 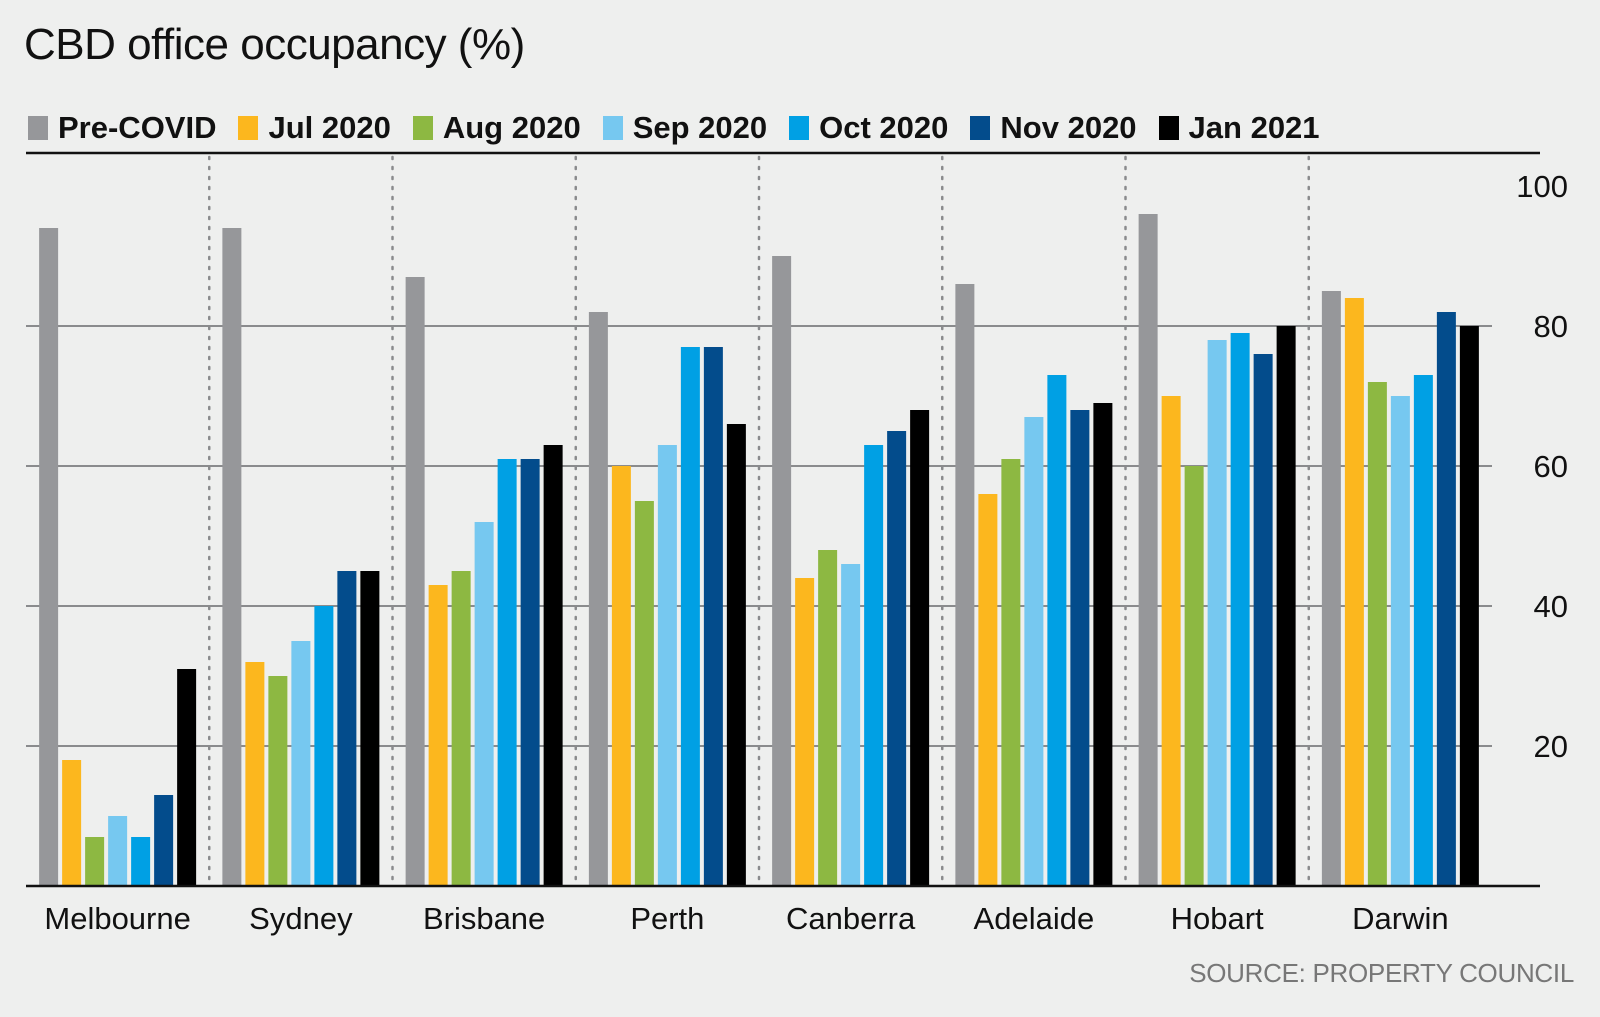 I want to click on legend-label: Jan 2021, so click(x=1254, y=127).